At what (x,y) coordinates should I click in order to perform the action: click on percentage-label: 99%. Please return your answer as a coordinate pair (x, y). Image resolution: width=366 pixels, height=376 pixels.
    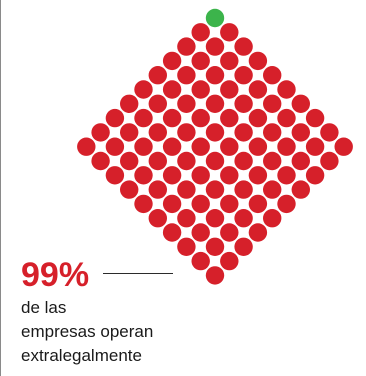
    Looking at the image, I should click on (55, 275).